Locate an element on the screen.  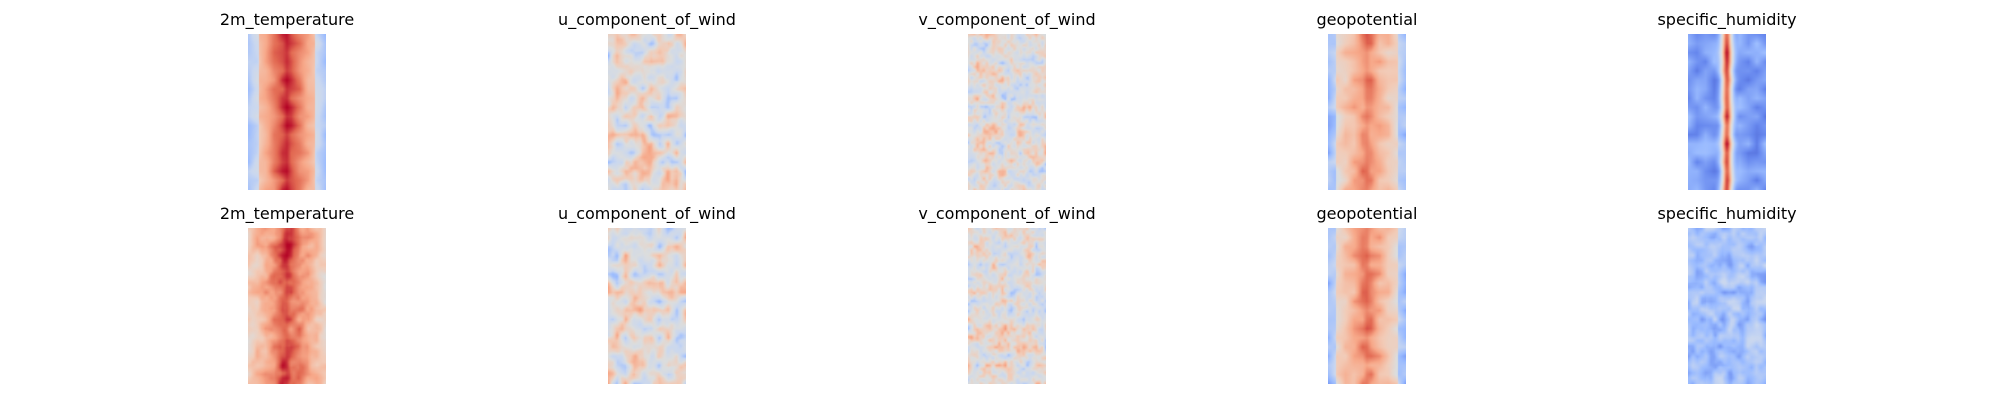
heatmap-specific-humidity-row1 is located at coordinates (1727, 112).